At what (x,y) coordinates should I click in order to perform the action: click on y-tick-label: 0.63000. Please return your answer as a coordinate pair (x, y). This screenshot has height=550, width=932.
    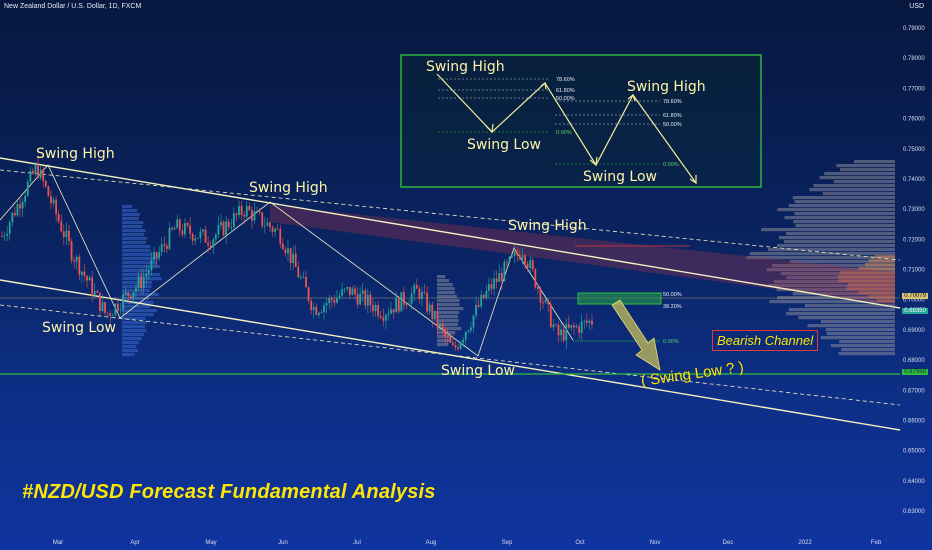
    Looking at the image, I should click on (914, 512).